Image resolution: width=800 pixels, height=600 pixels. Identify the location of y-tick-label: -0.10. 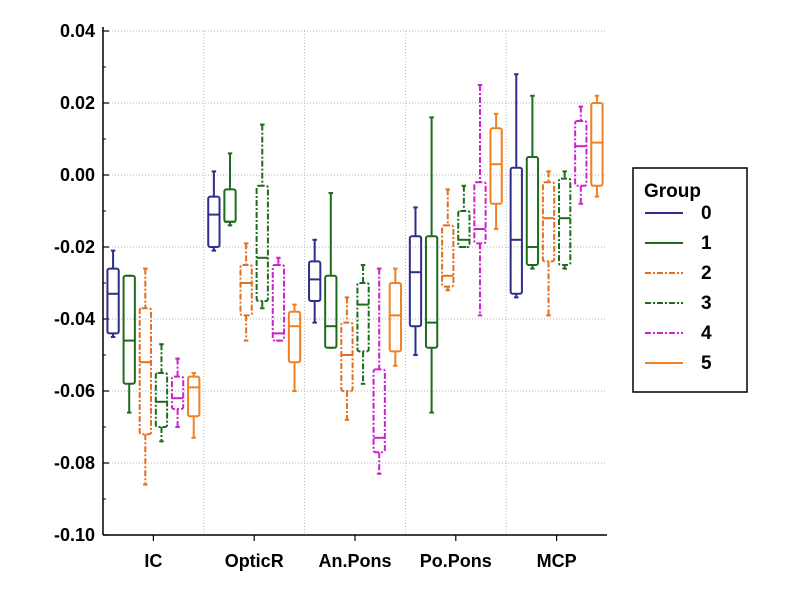
(74, 535).